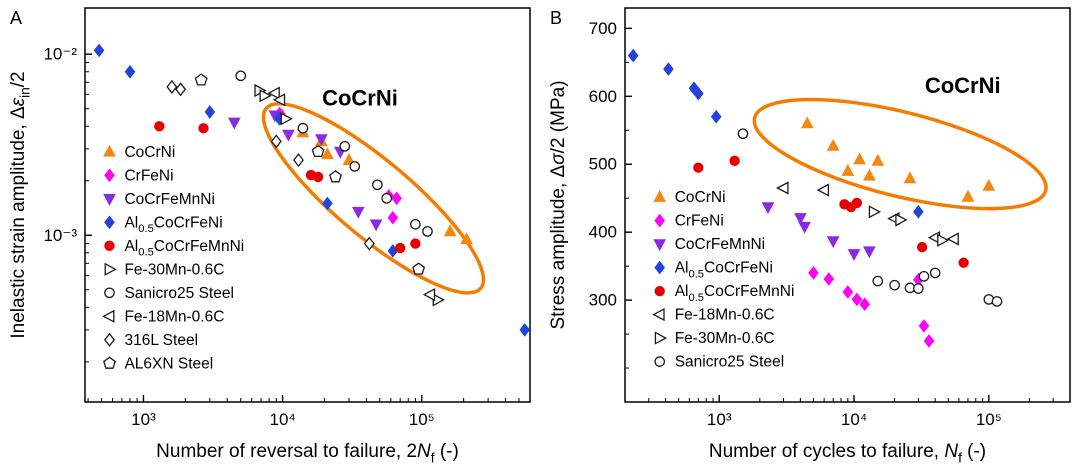 The height and width of the screenshot is (475, 1080). I want to click on series-fe-30mn-0-6c, so click(349, 195).